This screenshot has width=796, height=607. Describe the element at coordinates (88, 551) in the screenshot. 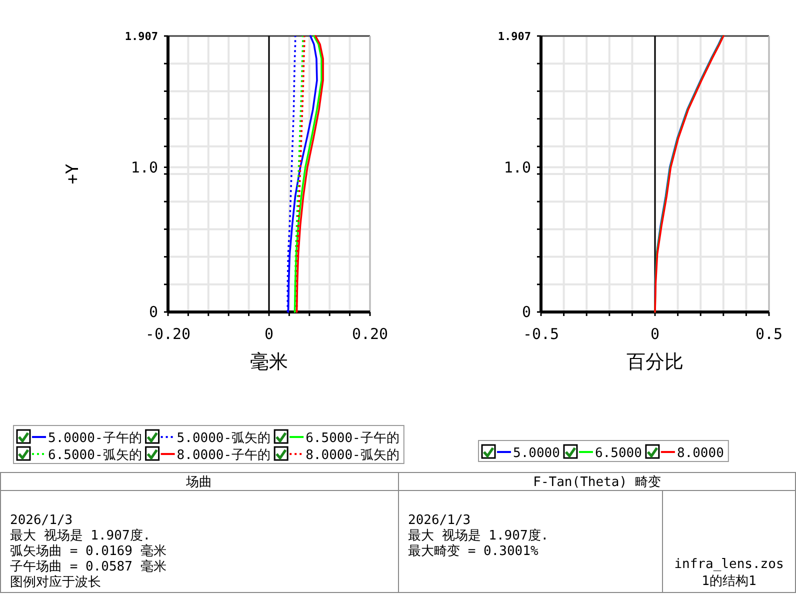

I see `text: 弧矢场曲 = 0.0169 毫米` at that location.